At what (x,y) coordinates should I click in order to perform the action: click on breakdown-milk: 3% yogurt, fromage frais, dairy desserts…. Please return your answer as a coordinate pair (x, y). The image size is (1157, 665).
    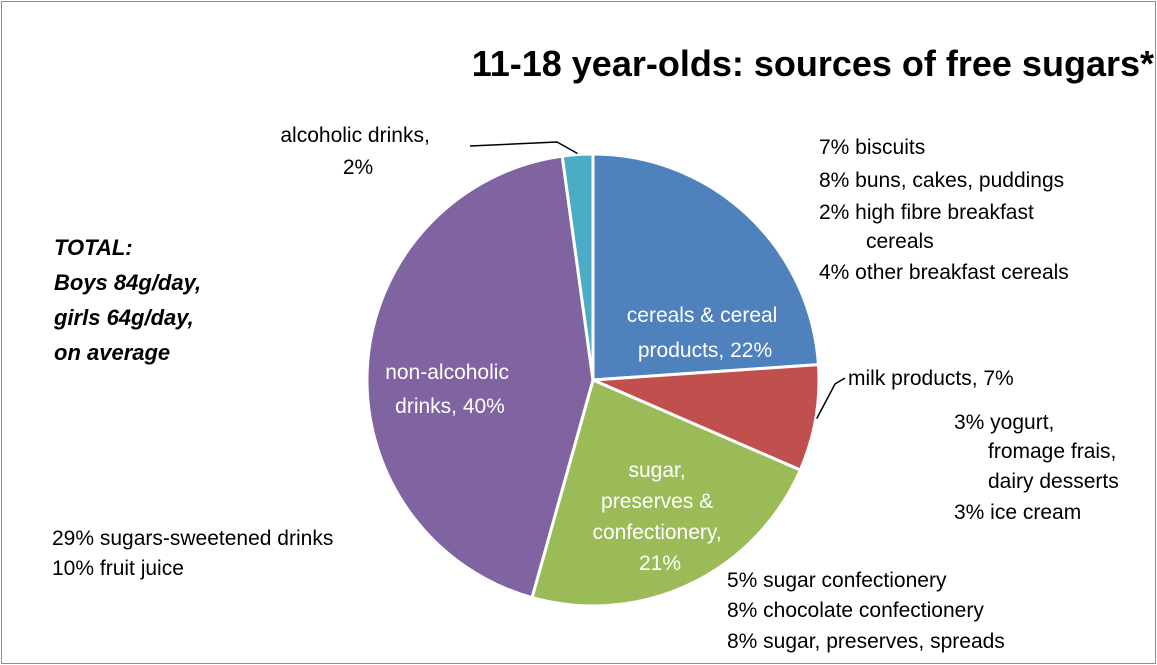
    Looking at the image, I should click on (1039, 467).